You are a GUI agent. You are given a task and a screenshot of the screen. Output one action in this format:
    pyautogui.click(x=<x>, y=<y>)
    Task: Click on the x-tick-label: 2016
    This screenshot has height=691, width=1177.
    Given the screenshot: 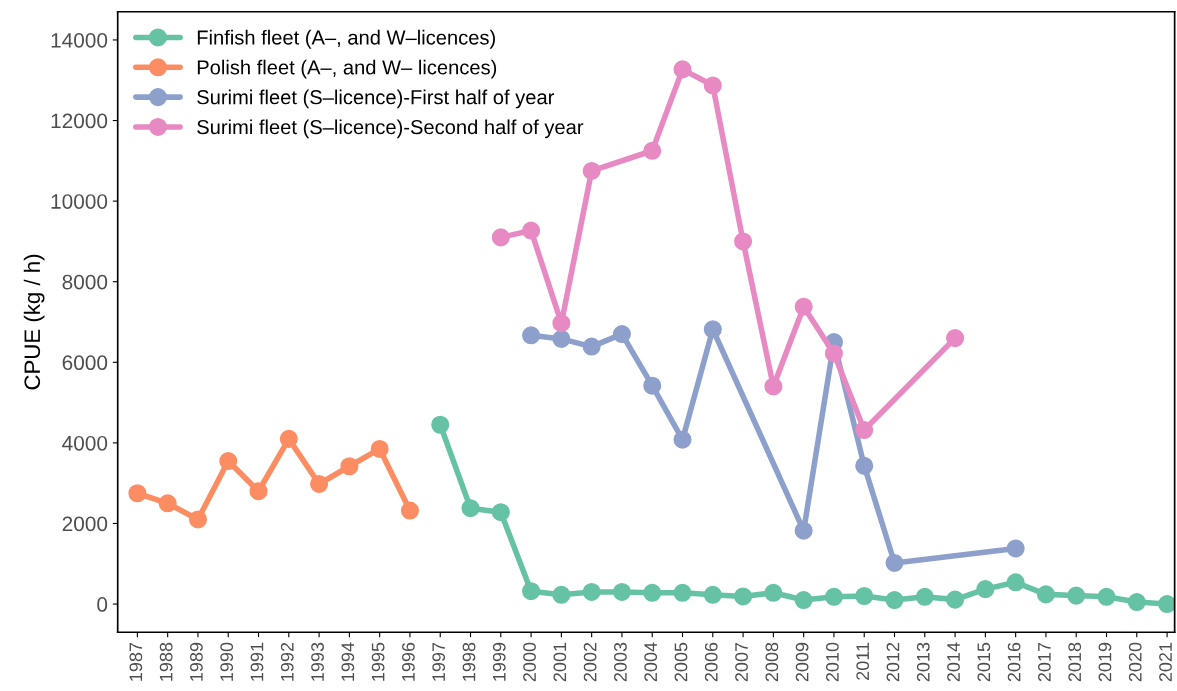 What is the action you would take?
    pyautogui.click(x=1014, y=662)
    